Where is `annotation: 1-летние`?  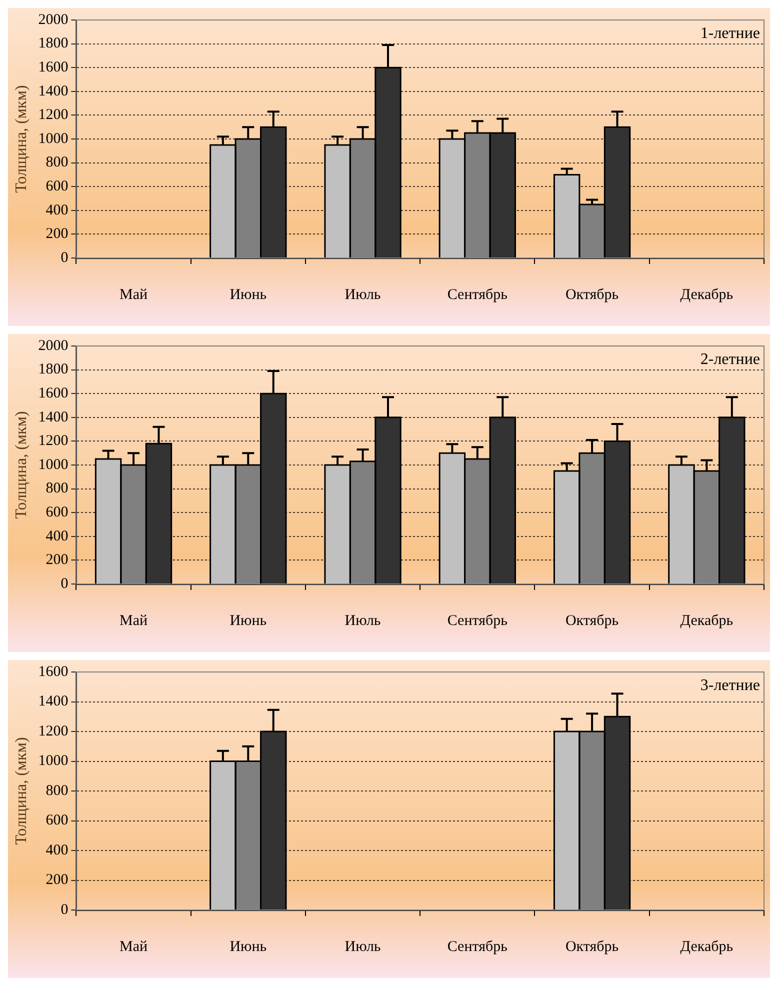
annotation: 1-летние is located at coordinates (730, 33).